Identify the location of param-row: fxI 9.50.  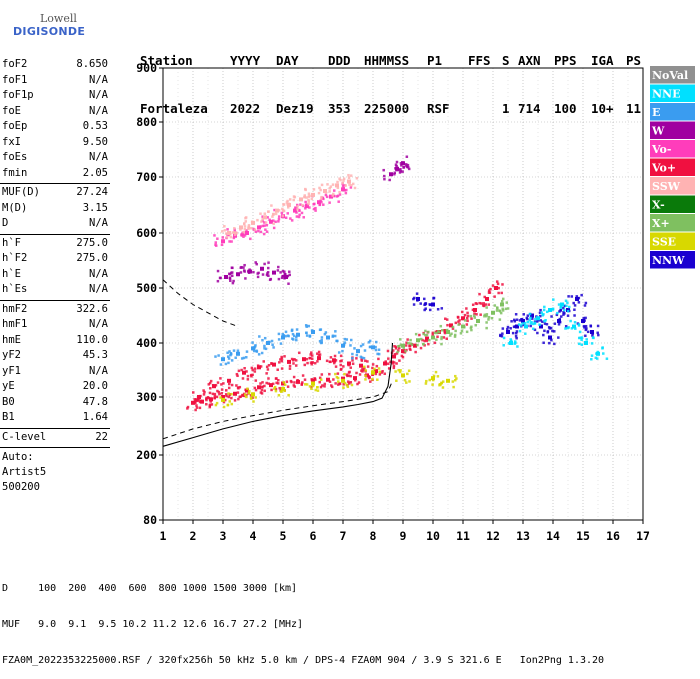
(55, 144).